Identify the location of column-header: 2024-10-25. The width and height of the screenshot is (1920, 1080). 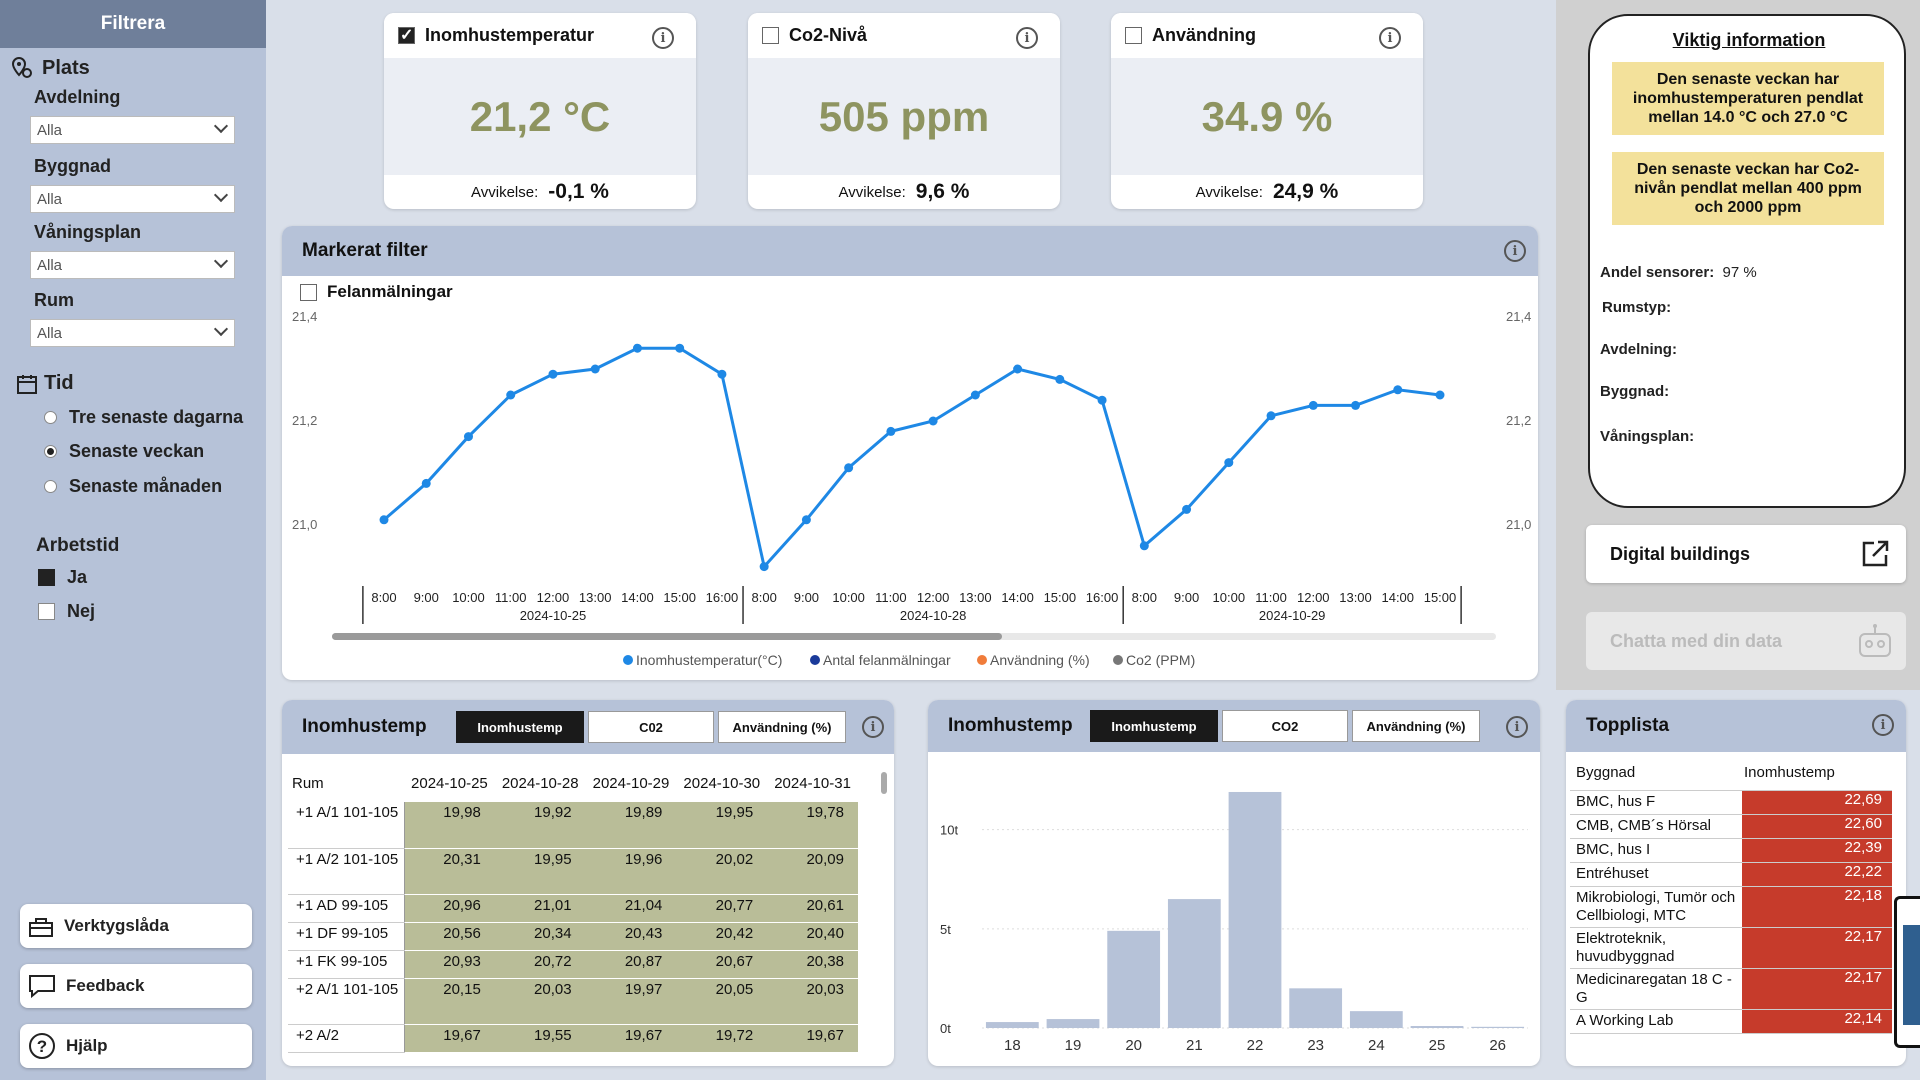
(449, 783).